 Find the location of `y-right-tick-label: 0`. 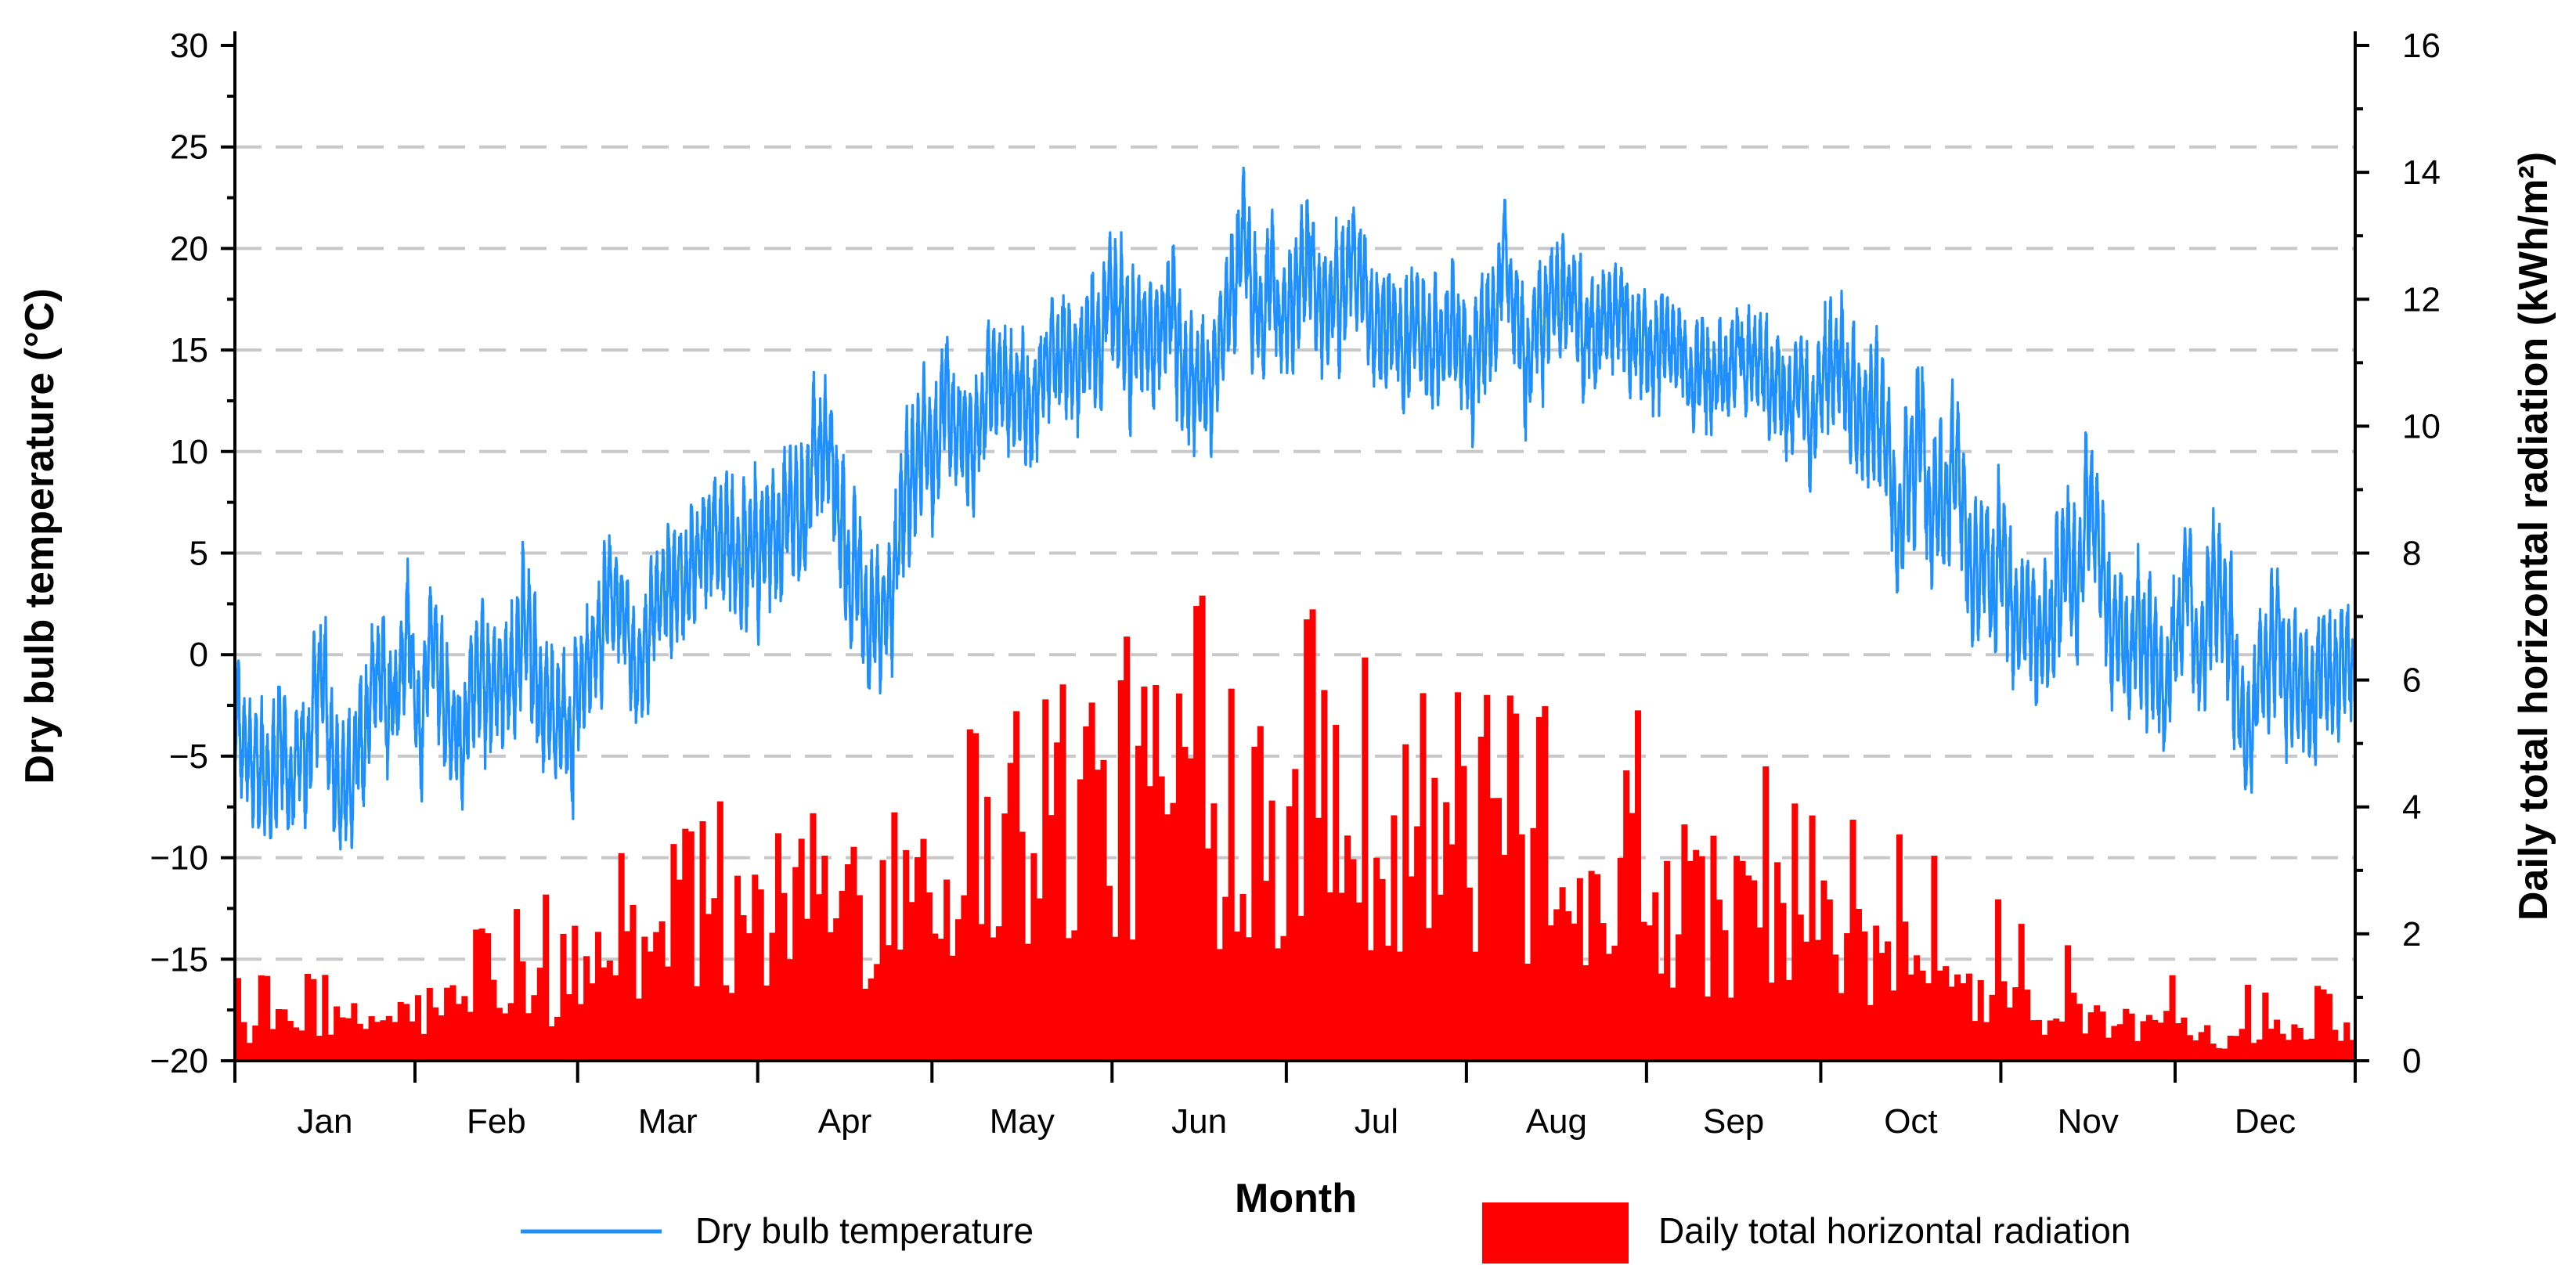

y-right-tick-label: 0 is located at coordinates (2411, 1061).